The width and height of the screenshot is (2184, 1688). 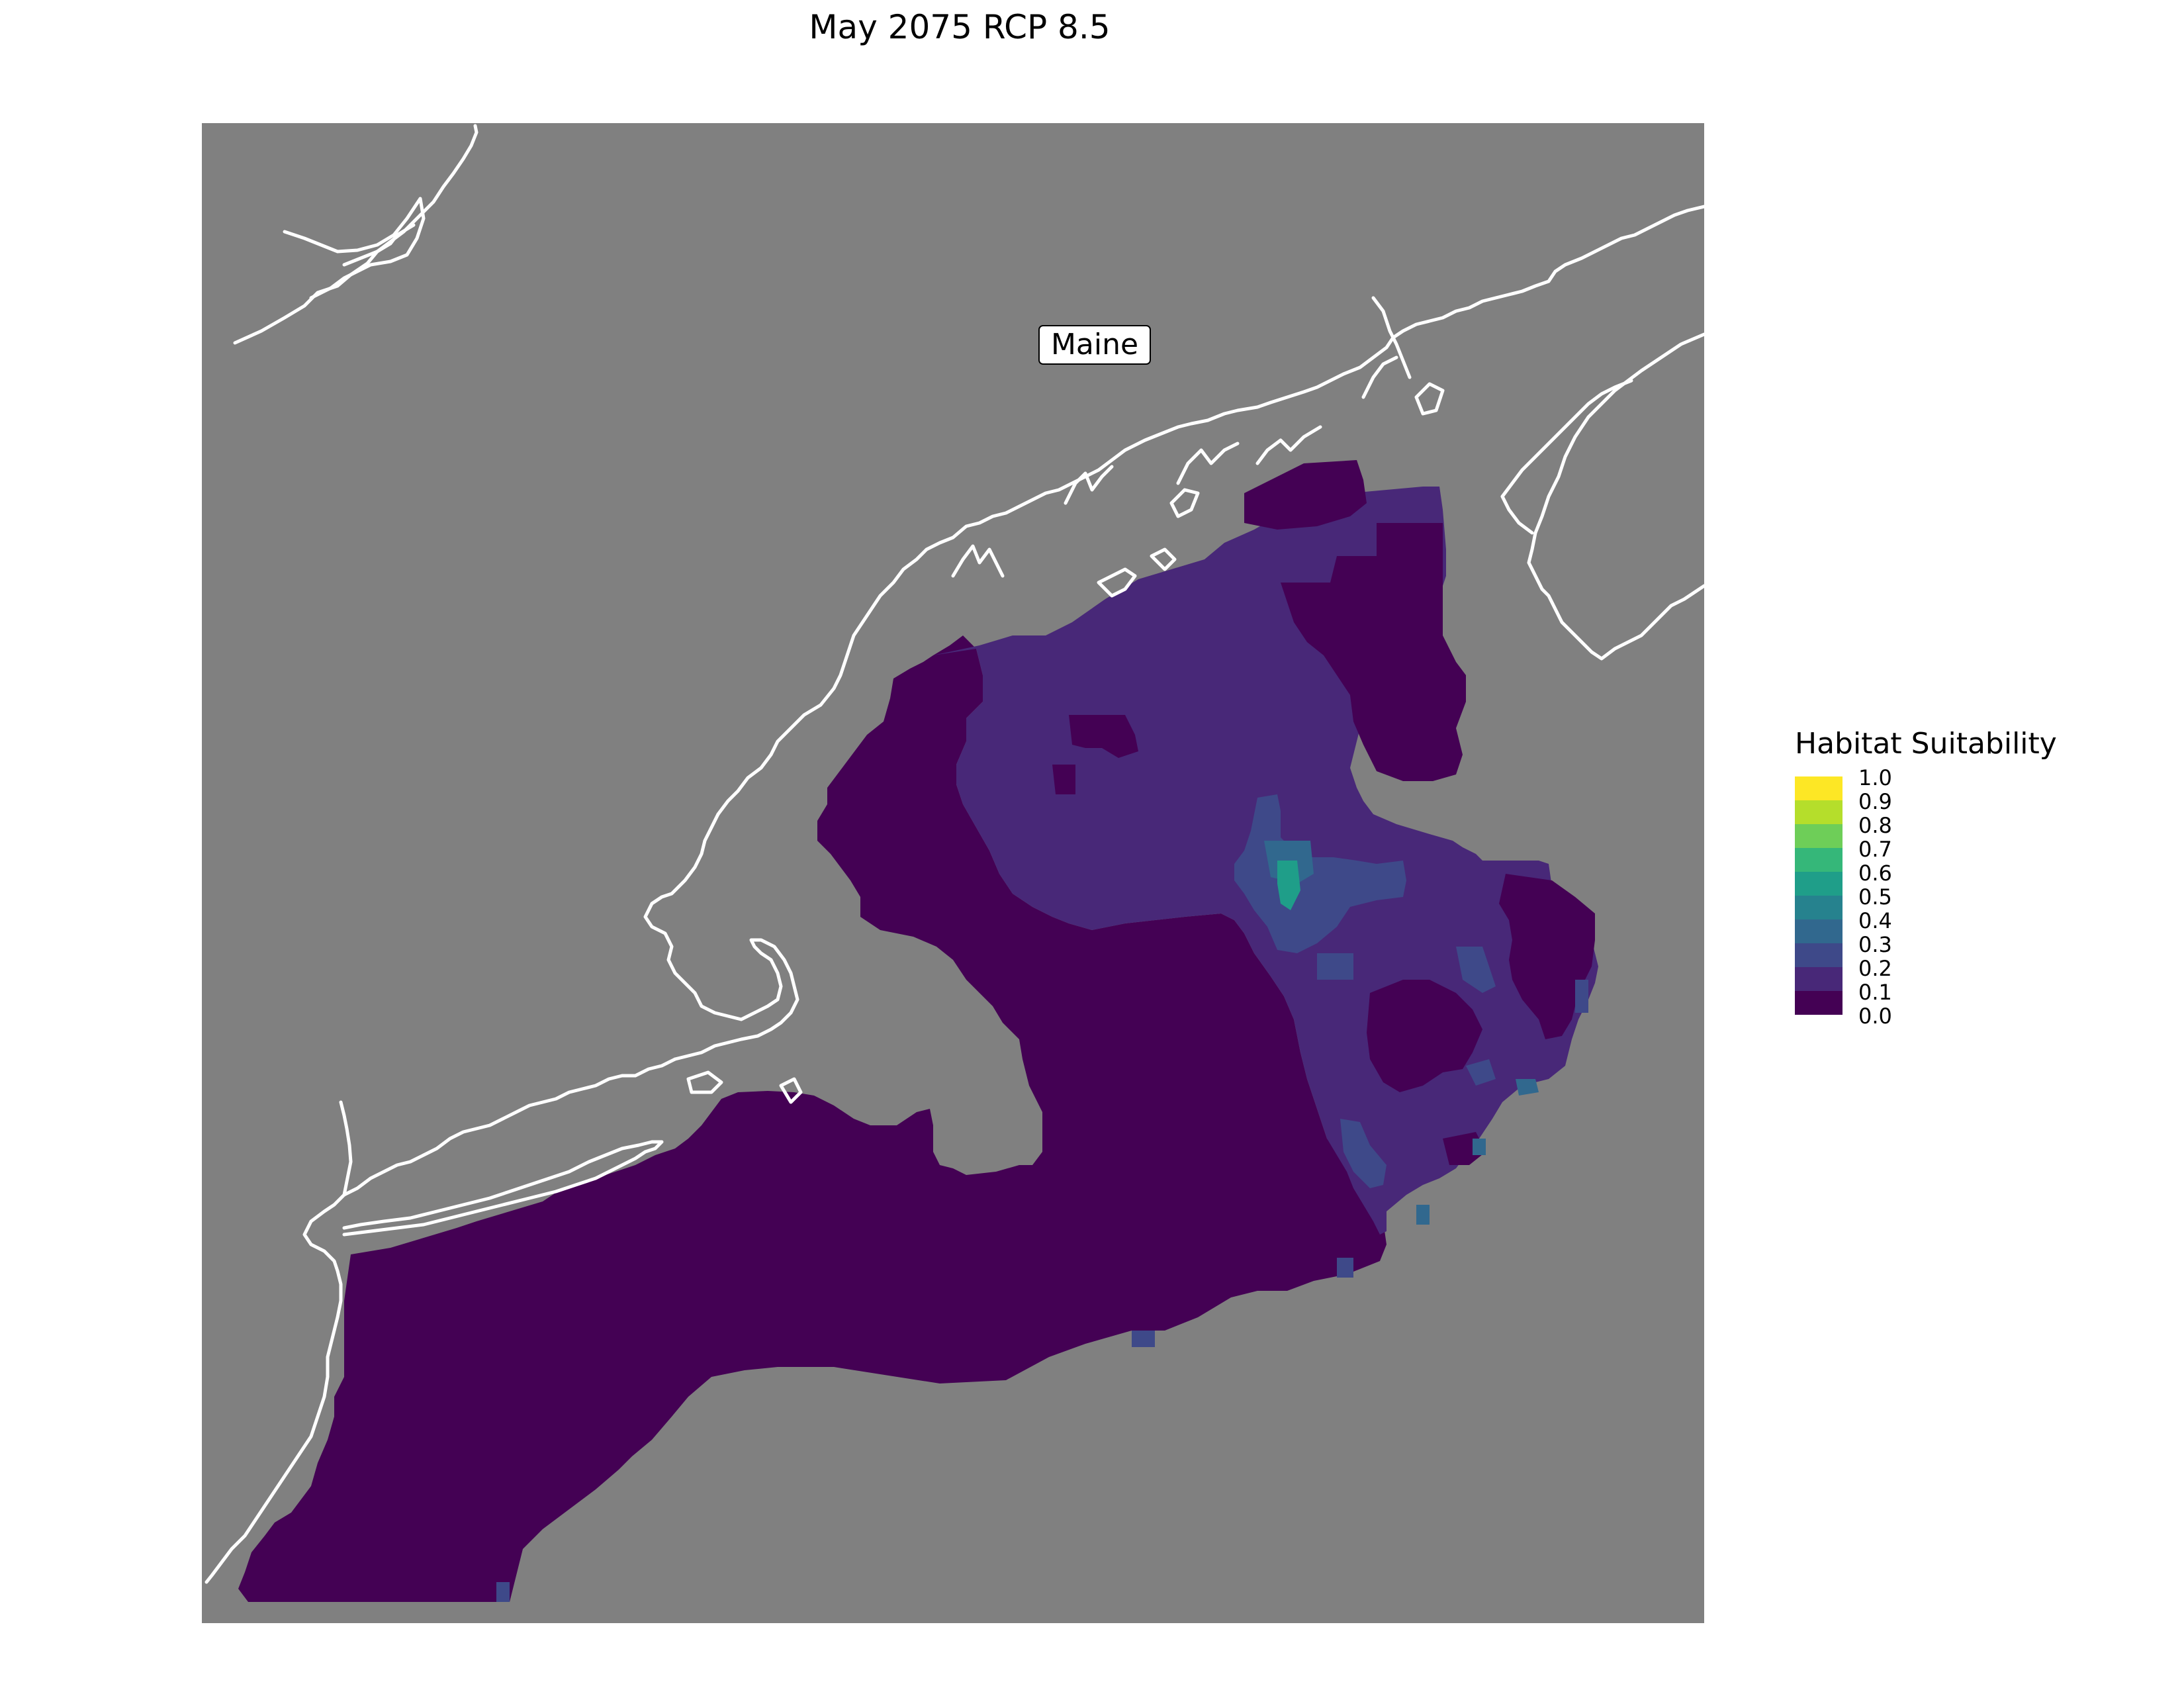 I want to click on place-label-maine: Maine, so click(x=1094, y=345).